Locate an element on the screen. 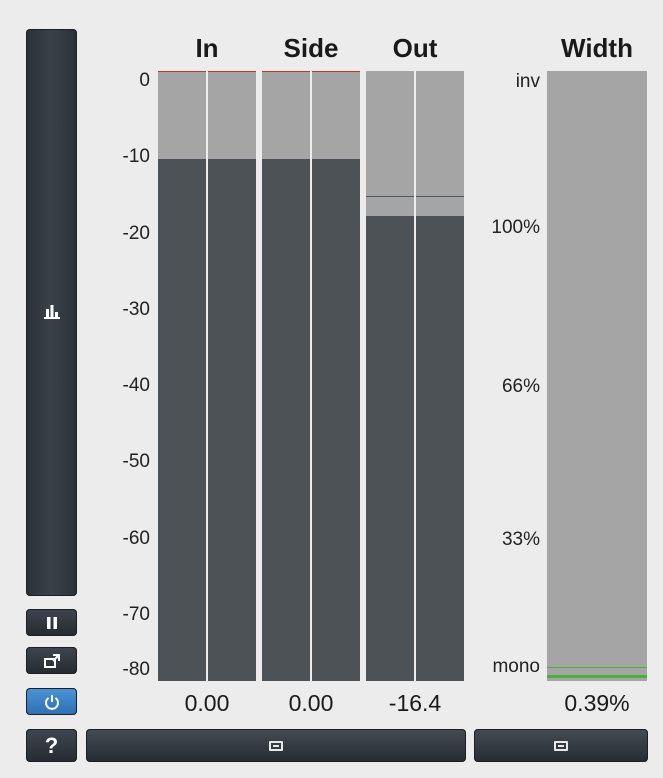 This screenshot has width=663, height=778. expand-meters-button is located at coordinates (276, 745).